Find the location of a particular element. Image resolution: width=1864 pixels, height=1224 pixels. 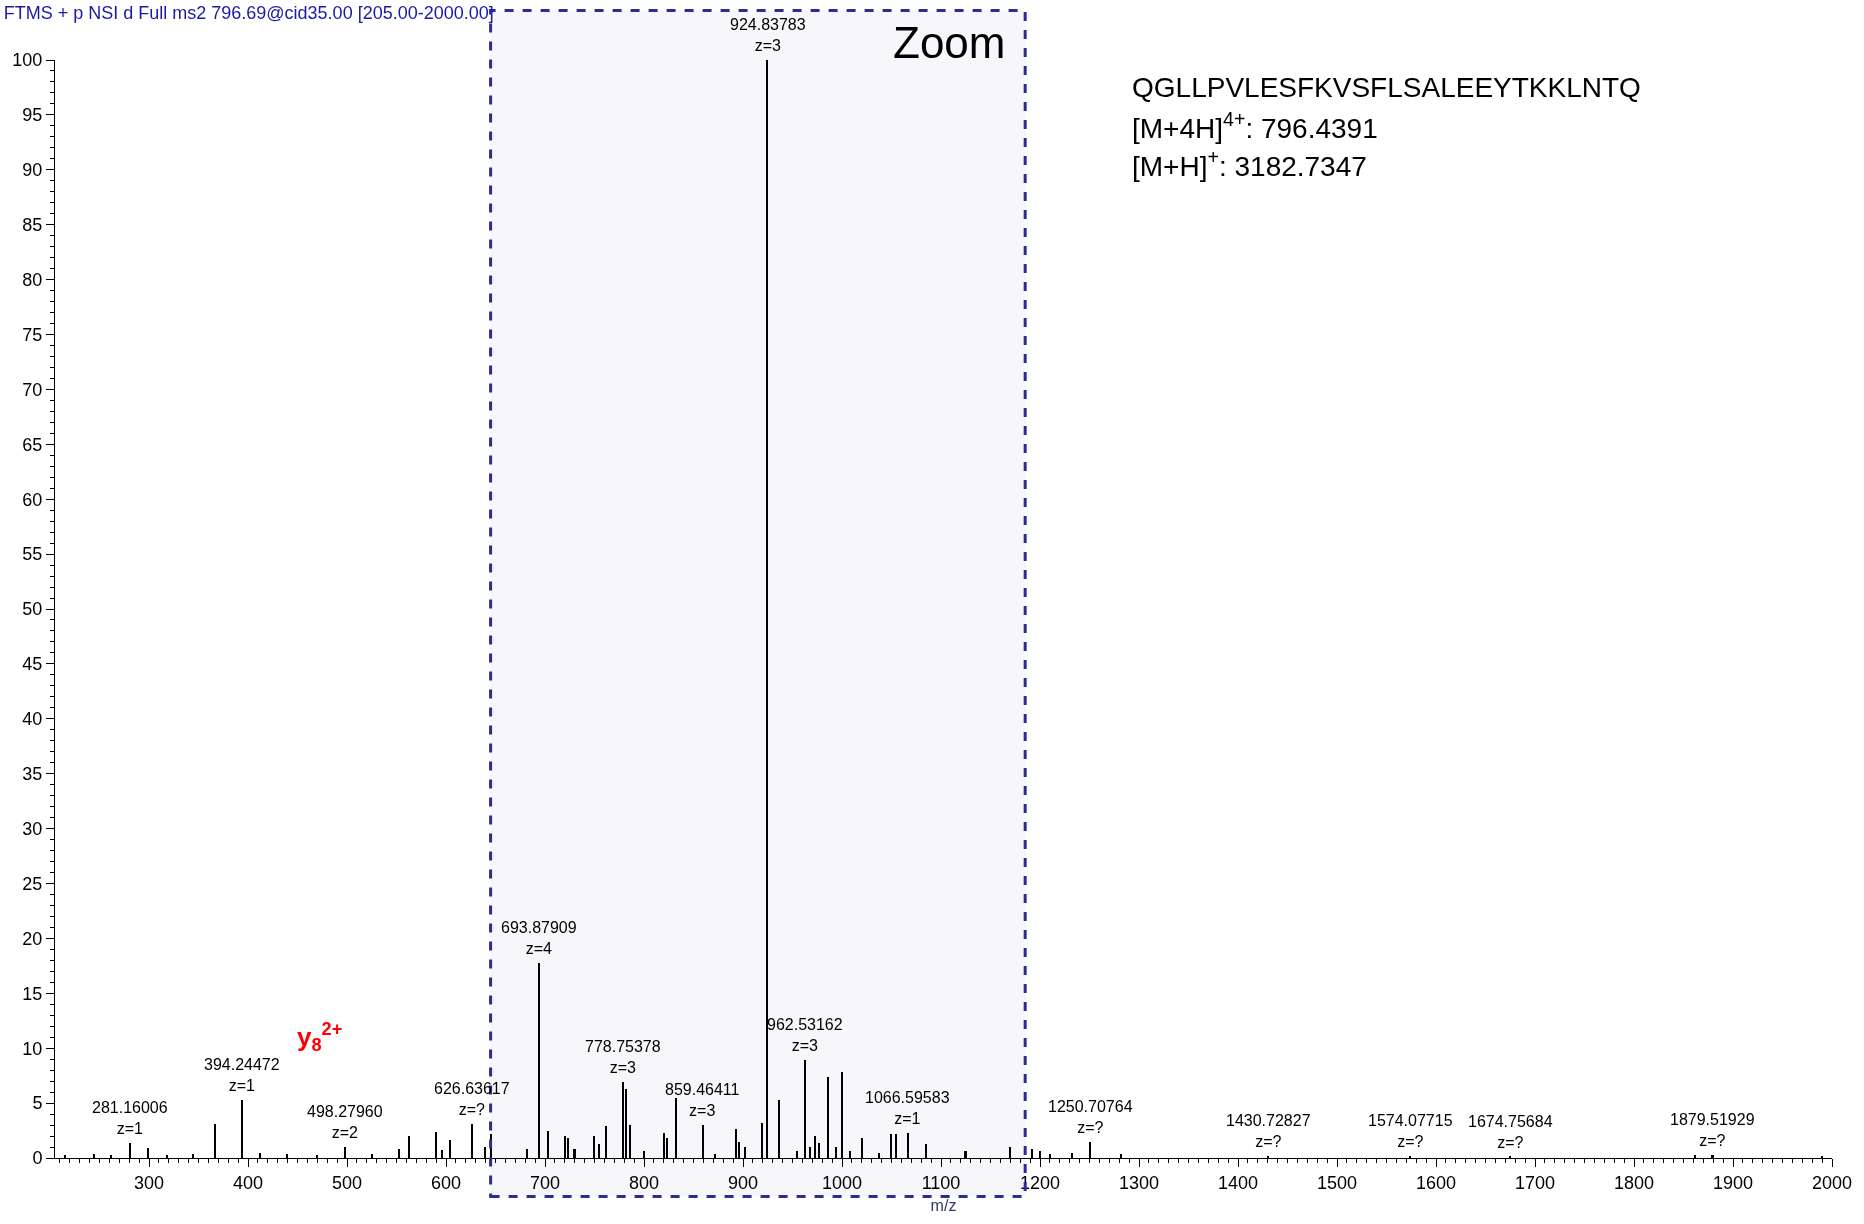

y-tick-label: 60 is located at coordinates (32, 499).